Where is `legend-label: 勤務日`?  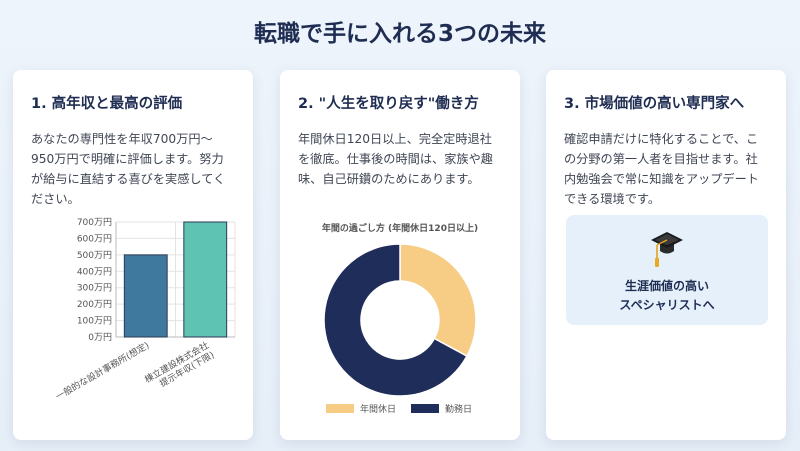 legend-label: 勤務日 is located at coordinates (458, 409).